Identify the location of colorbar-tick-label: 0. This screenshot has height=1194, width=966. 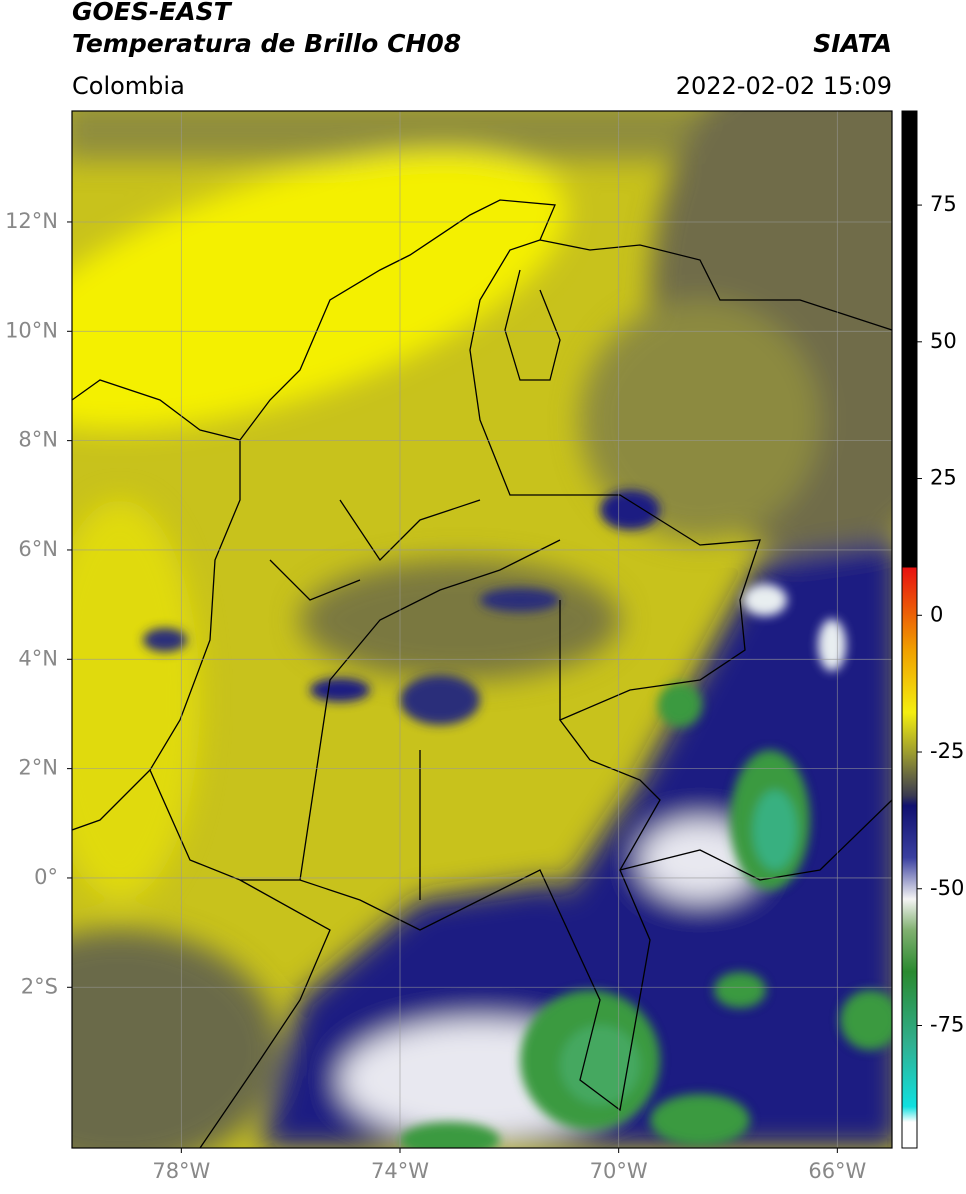
(936, 614).